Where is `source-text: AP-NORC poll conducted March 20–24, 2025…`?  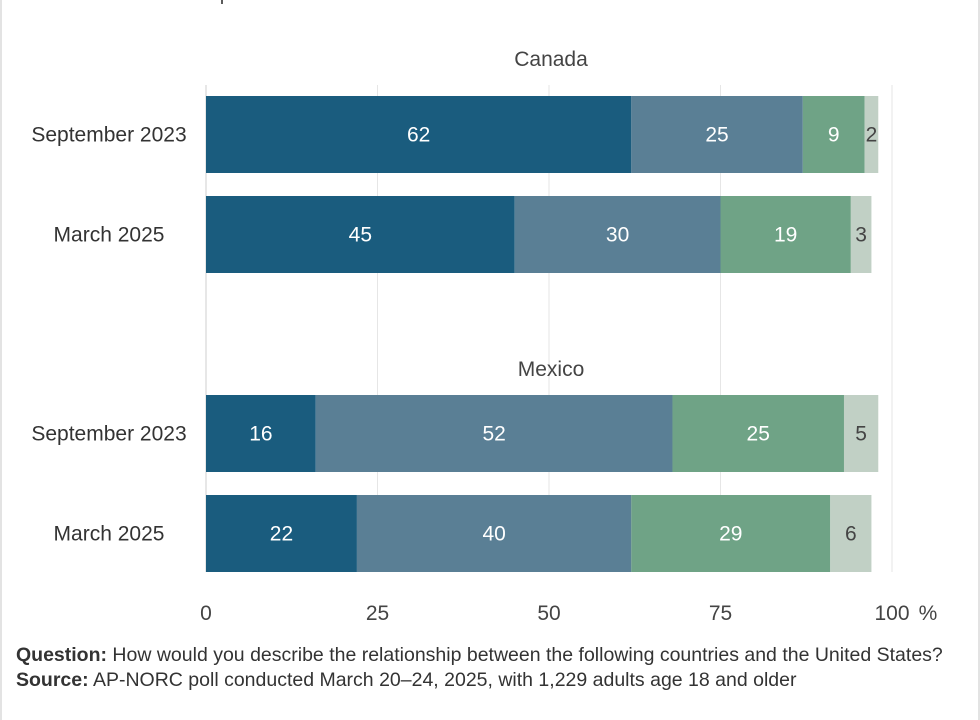
source-text: AP-NORC poll conducted March 20–24, 2025… is located at coordinates (444, 680).